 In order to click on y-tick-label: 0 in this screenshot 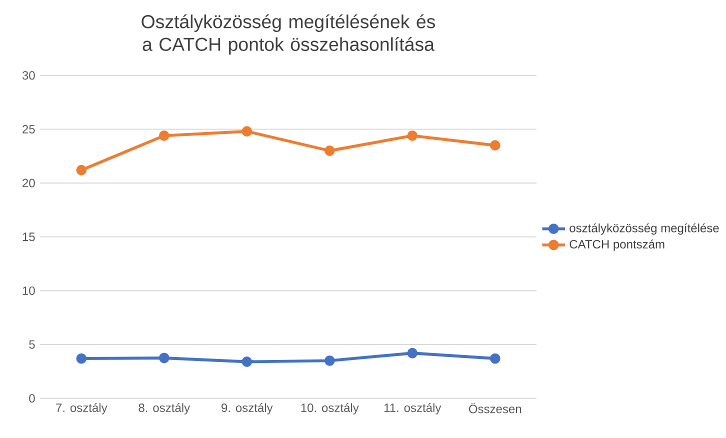, I will do `click(32, 398)`.